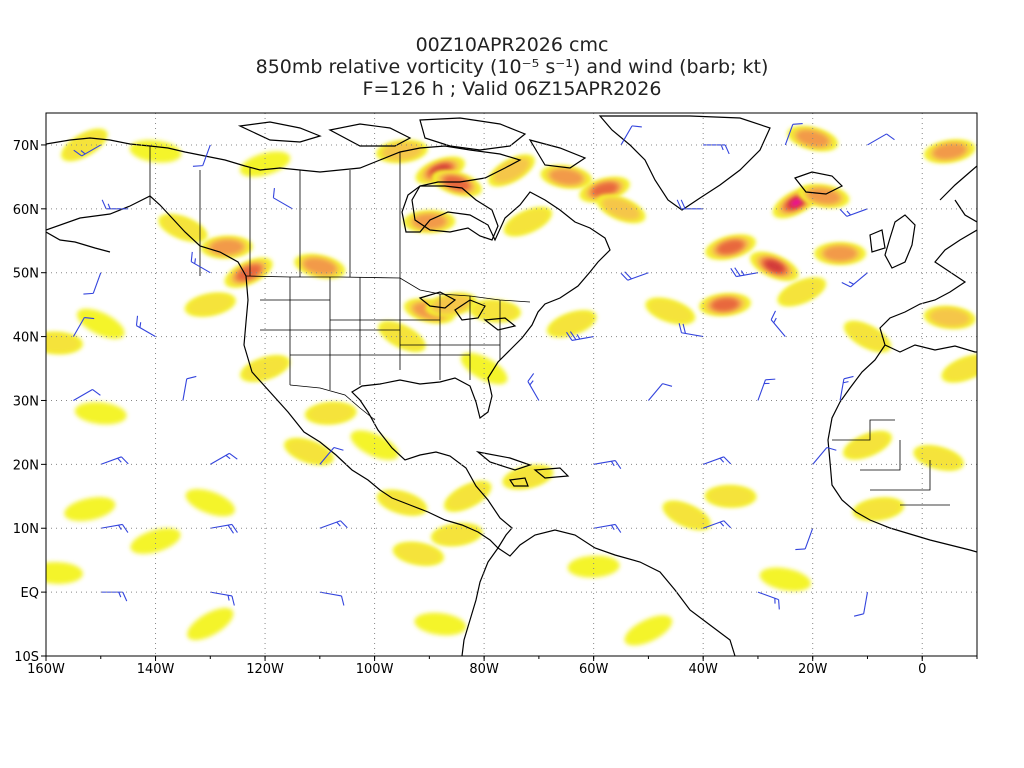  Describe the element at coordinates (455, 213) in the screenshot. I see `hudson-bay-coast` at that location.